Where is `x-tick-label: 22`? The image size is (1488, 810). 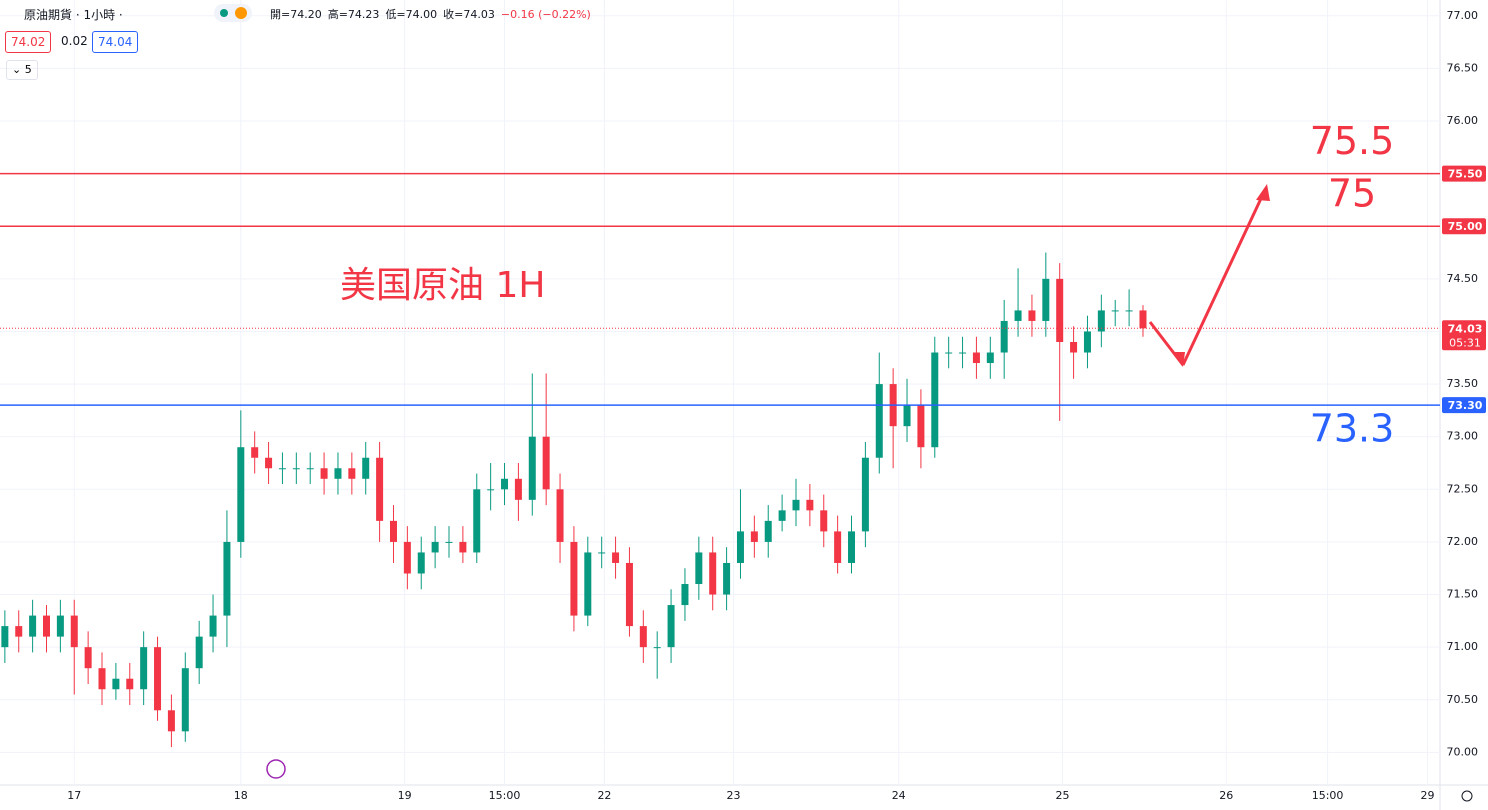
x-tick-label: 22 is located at coordinates (604, 795).